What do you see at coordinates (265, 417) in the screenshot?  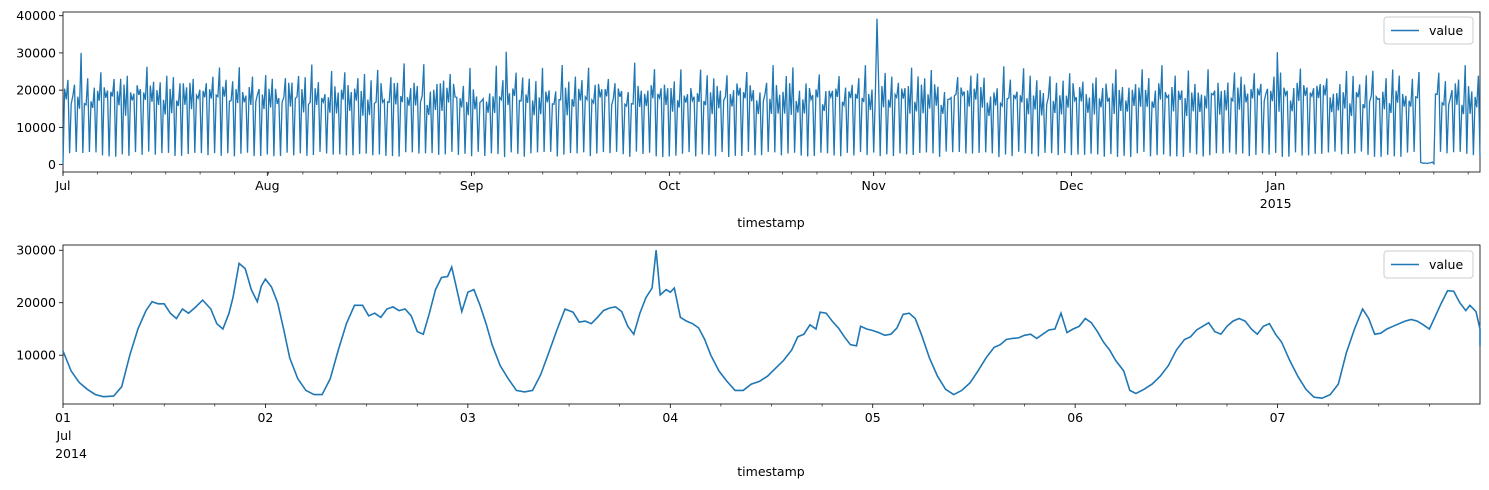 I see `x-tick-label: 02` at bounding box center [265, 417].